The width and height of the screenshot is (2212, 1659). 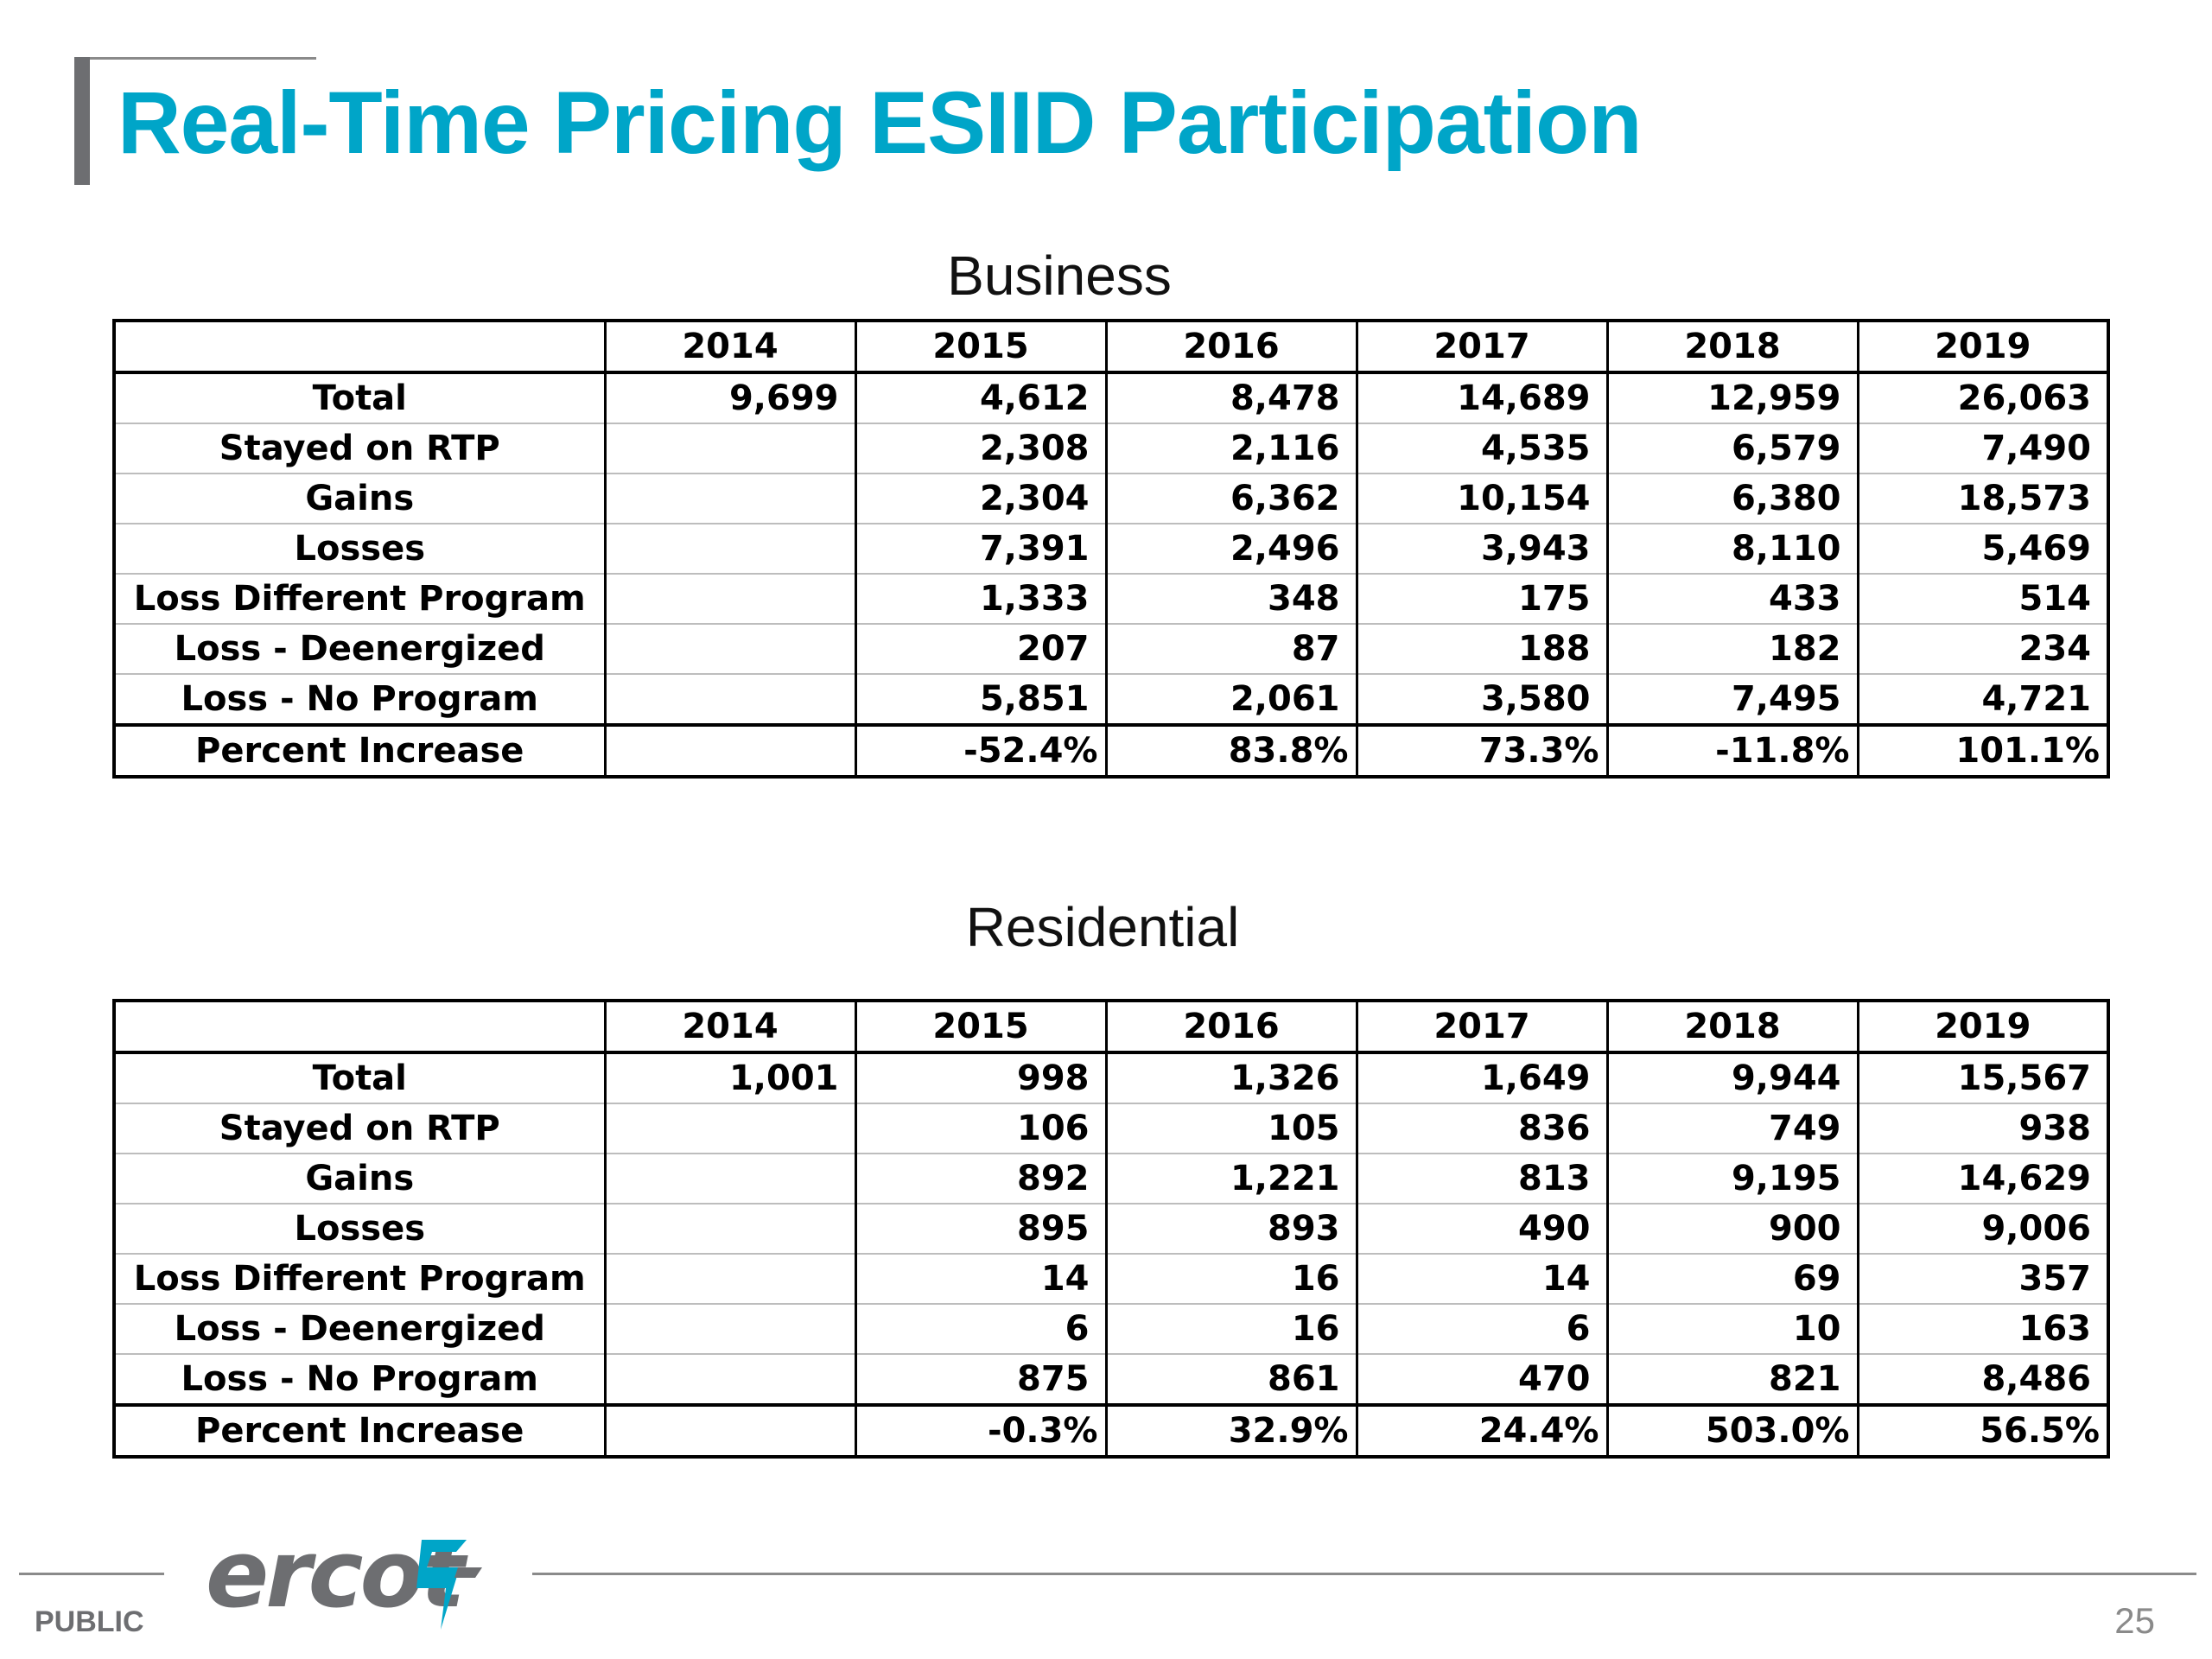 I want to click on value-cell: -11.8%, so click(x=1732, y=750).